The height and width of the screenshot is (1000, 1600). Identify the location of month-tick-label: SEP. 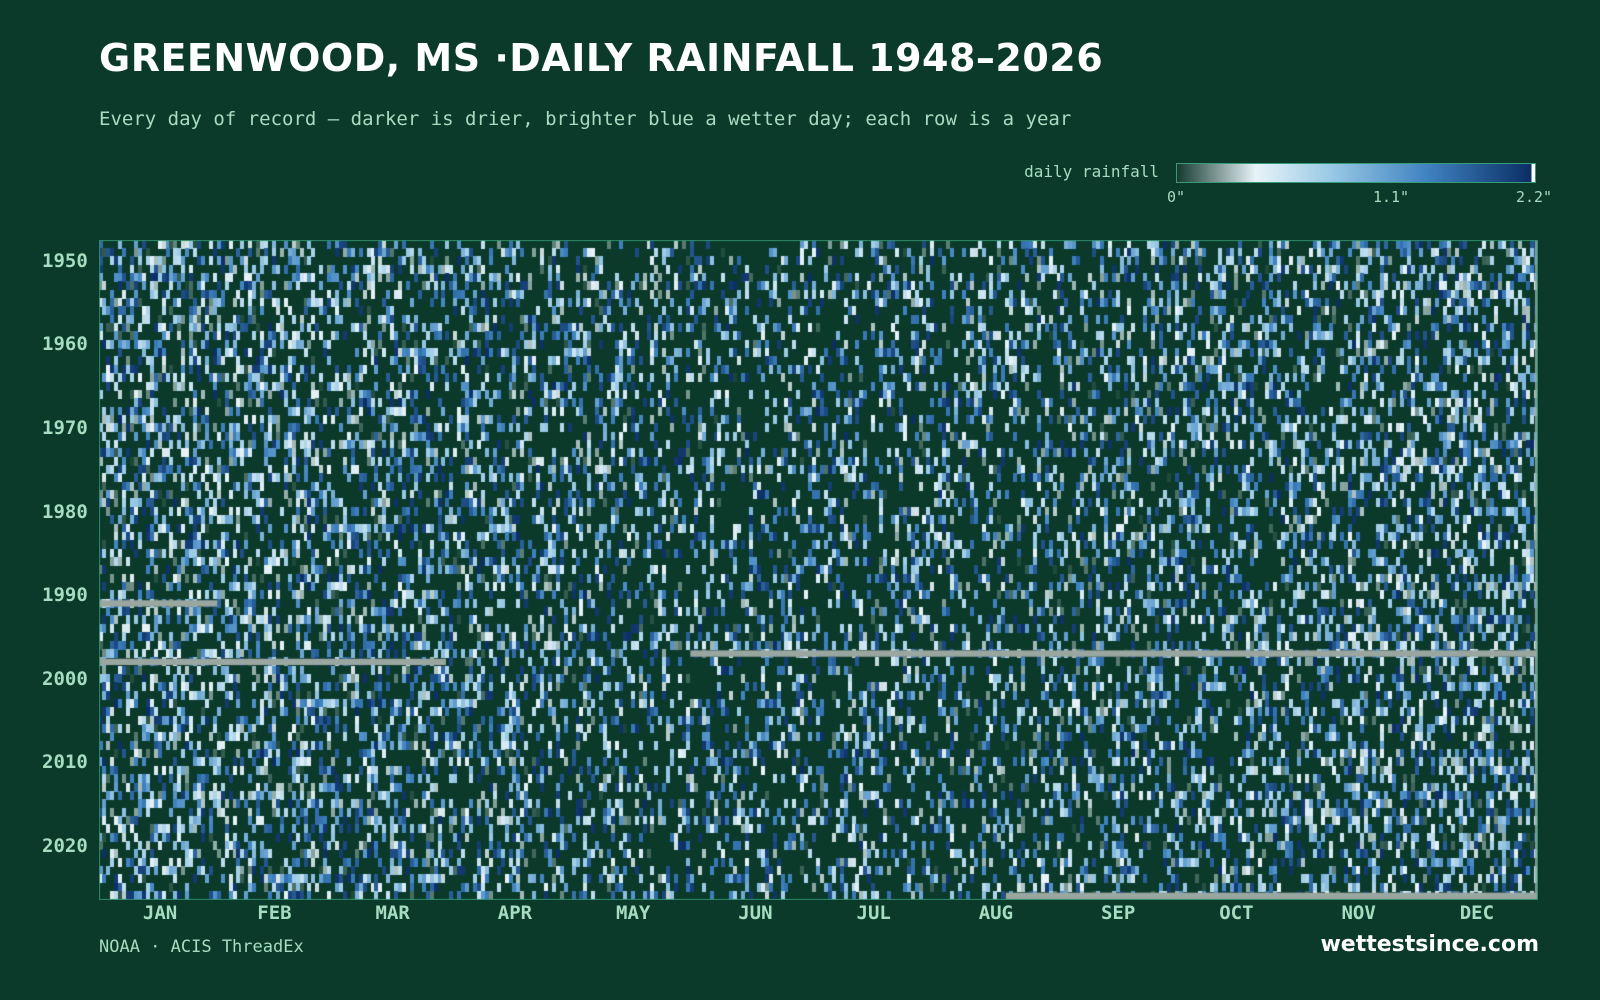
(1118, 913).